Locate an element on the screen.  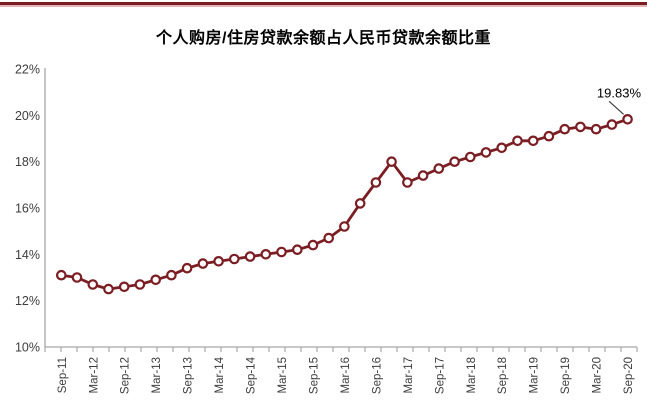
x-axis-label: Mar-14 is located at coordinates (220, 374).